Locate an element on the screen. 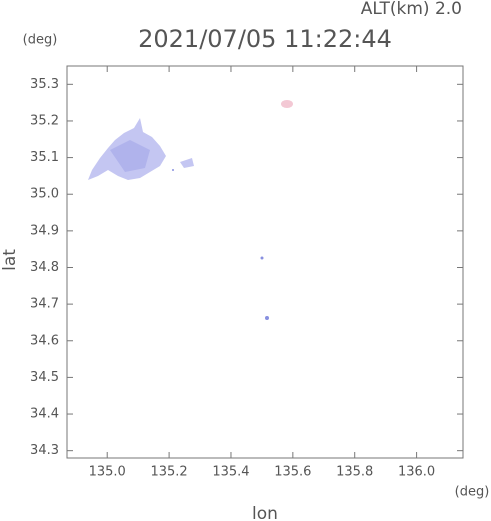 This screenshot has width=491, height=521. y-tick-label: 34.7 is located at coordinates (44, 304).